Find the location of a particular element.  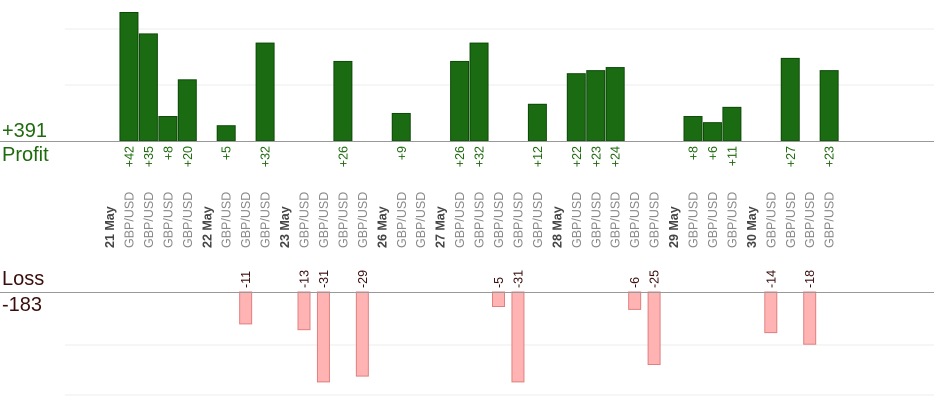

loss-value-label: -29 is located at coordinates (363, 279).